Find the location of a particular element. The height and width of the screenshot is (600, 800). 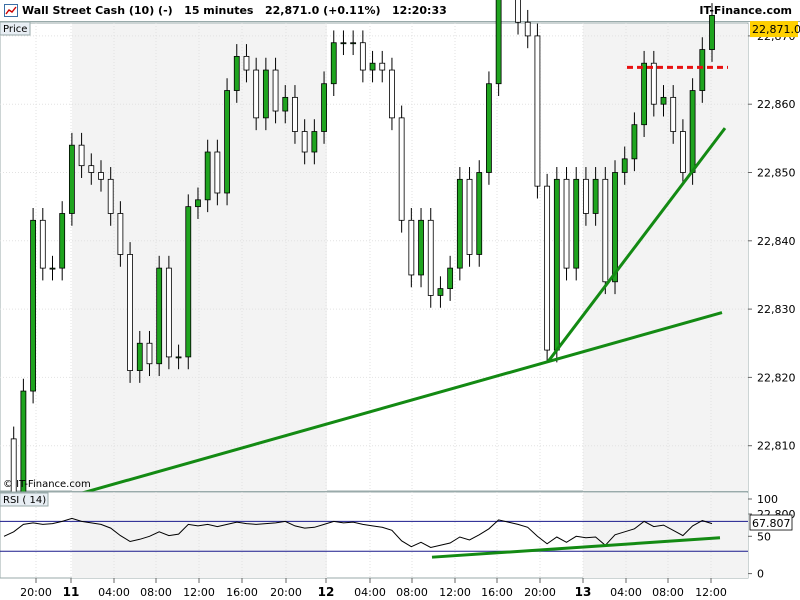

rsi-y-tick-label: 0 is located at coordinates (760, 574).